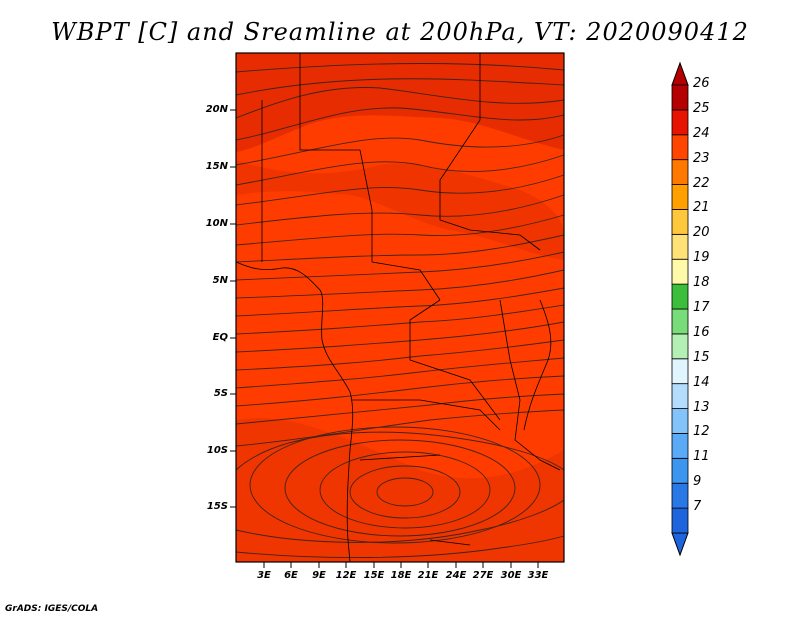 This screenshot has height=618, width=800. I want to click on colorbar-arrow-bottom, so click(680, 544).